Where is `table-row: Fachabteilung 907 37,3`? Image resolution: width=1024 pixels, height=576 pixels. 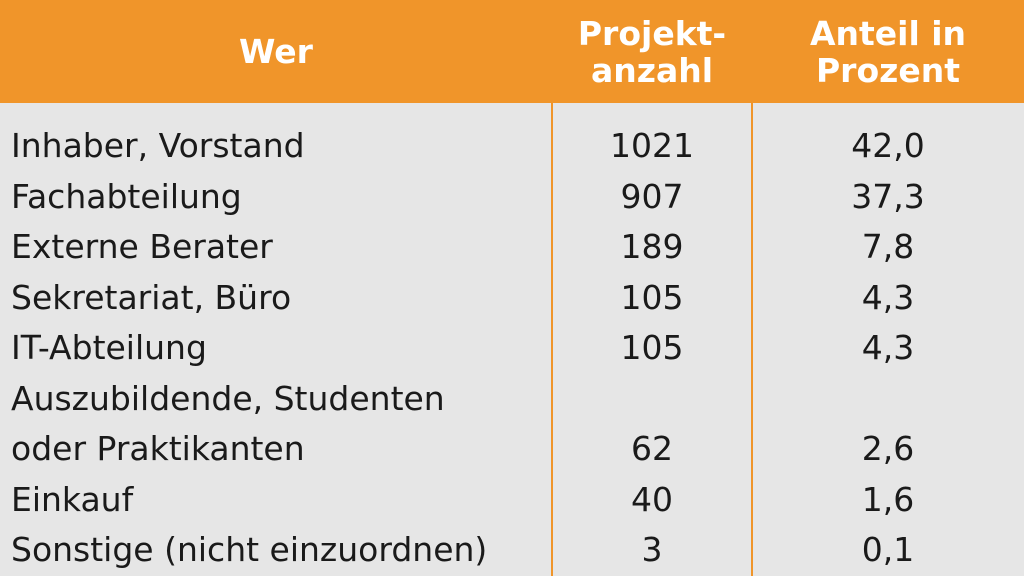 table-row: Fachabteilung 907 37,3 is located at coordinates (512, 197).